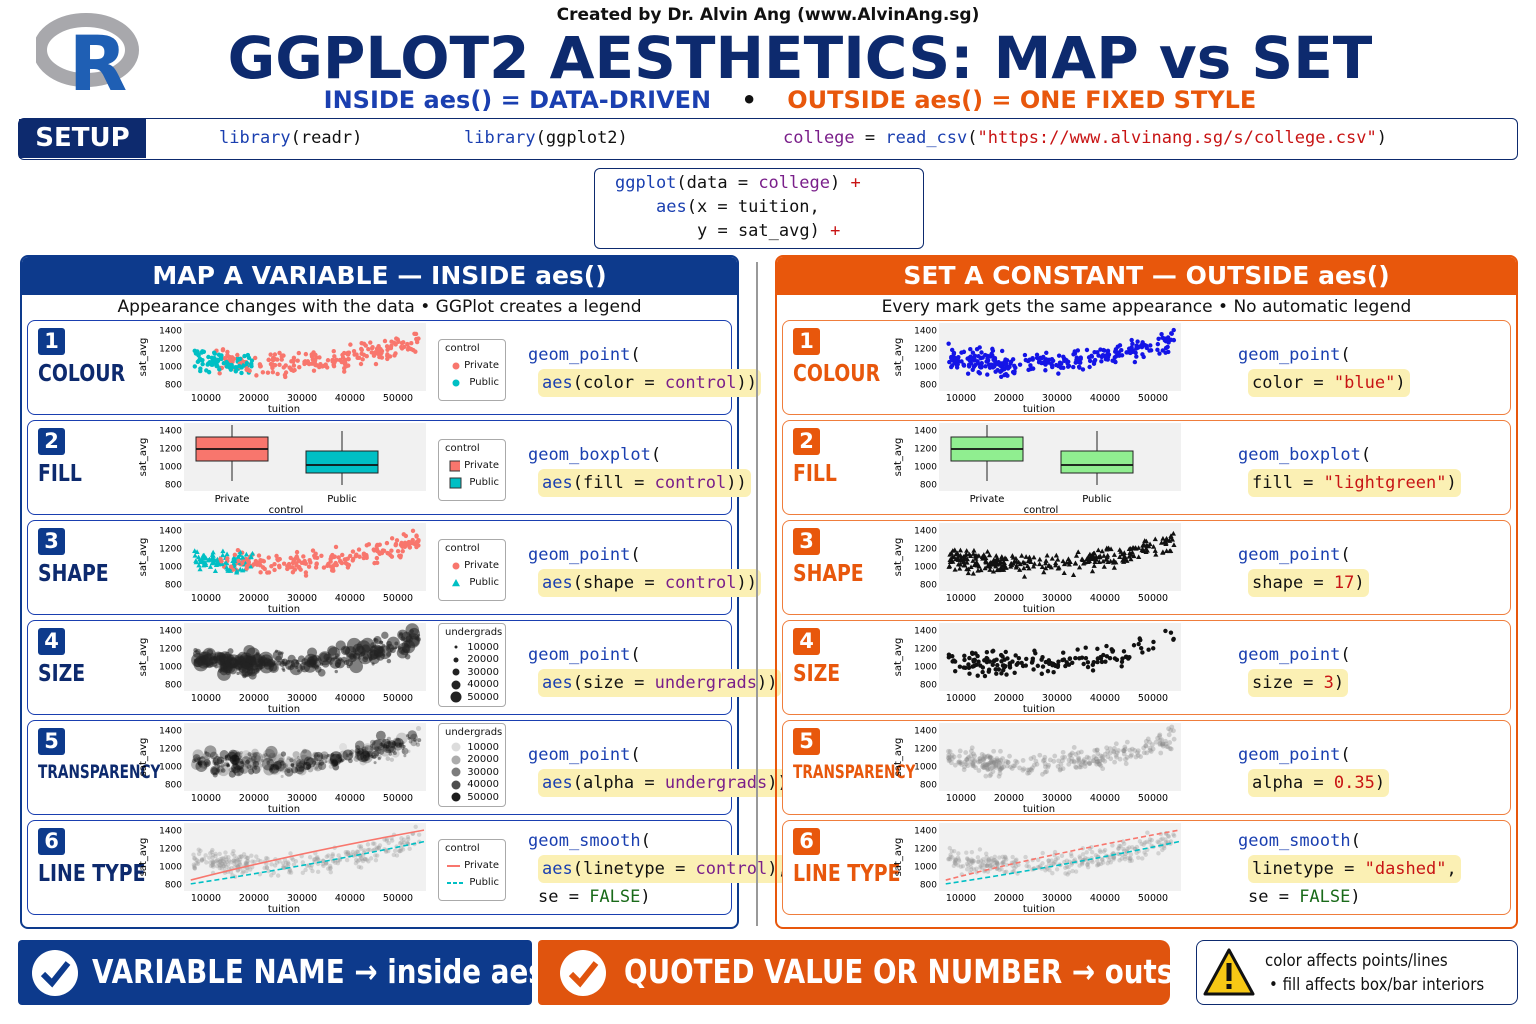  I want to click on x-axis-label: tuition, so click(1039, 409).